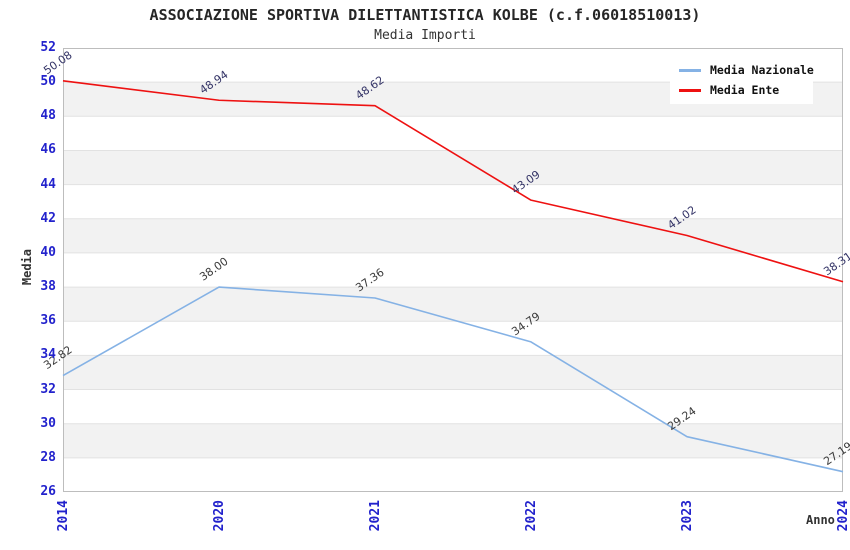 The image size is (850, 550). Describe the element at coordinates (820, 520) in the screenshot. I see `x-axis-title: Anno` at that location.